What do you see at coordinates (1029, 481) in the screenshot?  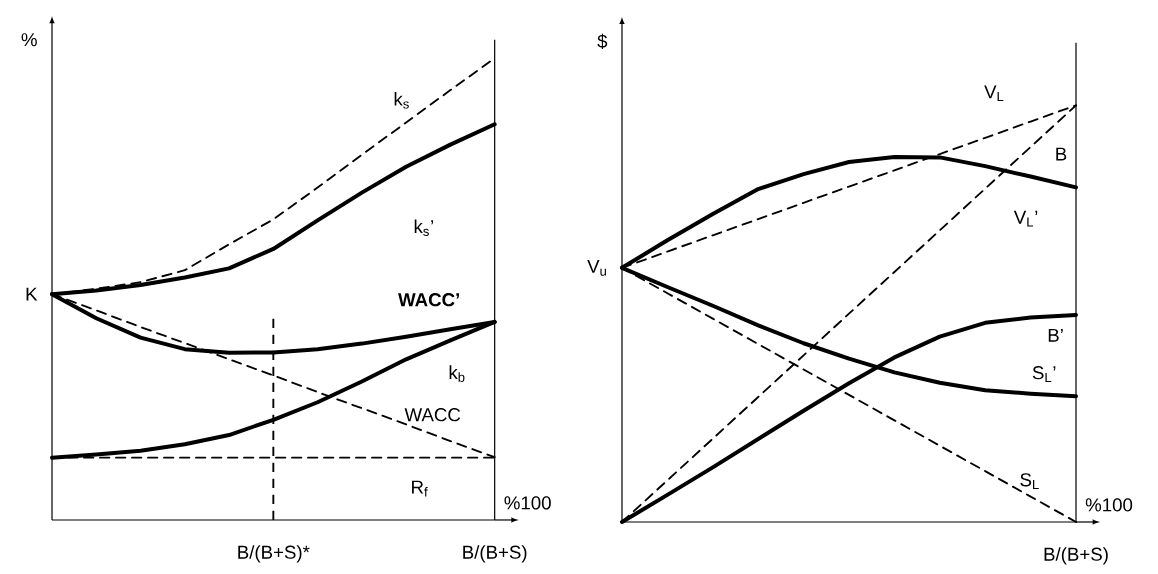 I see `series-label: S$_{L}$` at bounding box center [1029, 481].